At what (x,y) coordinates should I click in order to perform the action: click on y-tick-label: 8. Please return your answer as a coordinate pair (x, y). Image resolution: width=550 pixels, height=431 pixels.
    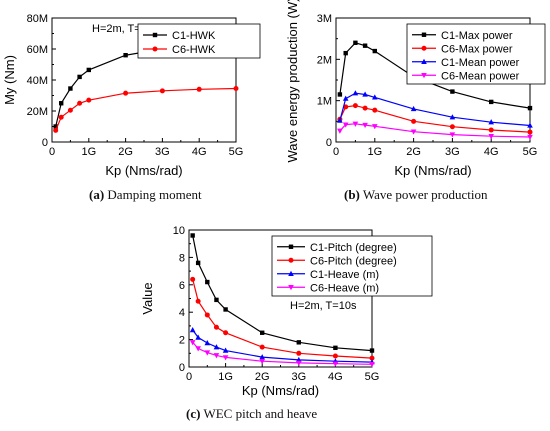
    Looking at the image, I should click on (182, 258).